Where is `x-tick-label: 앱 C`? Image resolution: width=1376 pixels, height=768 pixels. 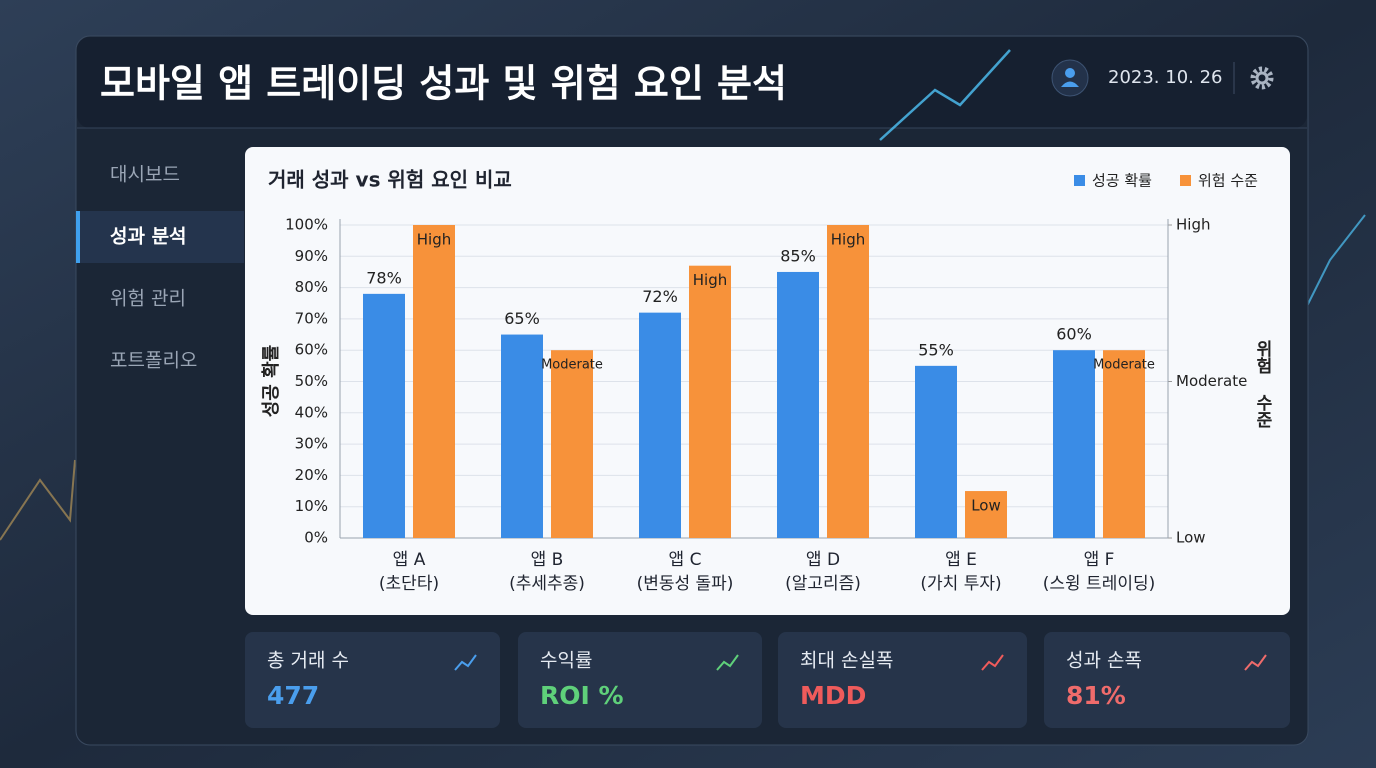
x-tick-label: 앱 C is located at coordinates (685, 560).